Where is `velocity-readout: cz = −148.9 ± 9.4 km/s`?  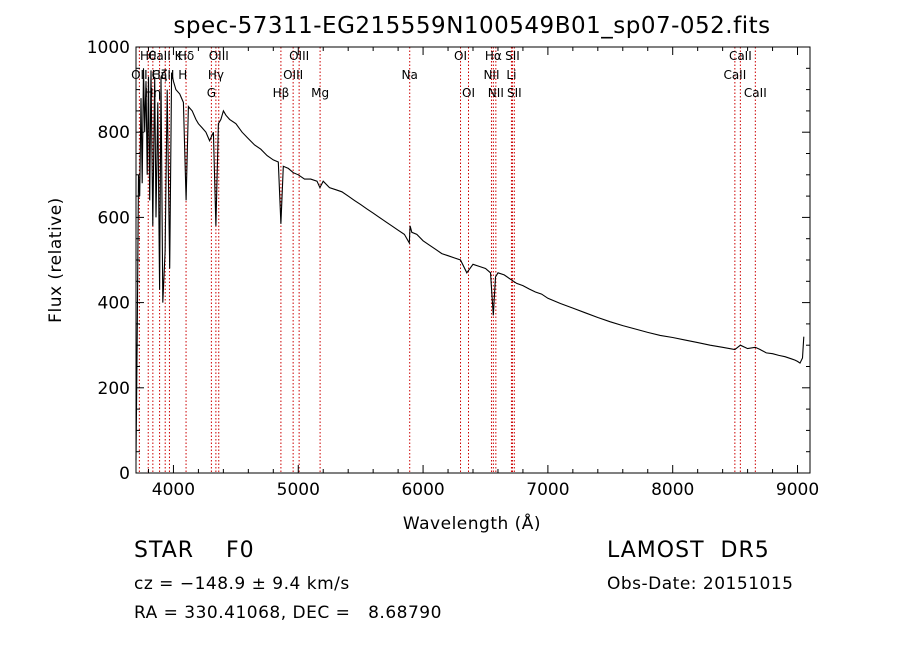
velocity-readout: cz = −148.9 ± 9.4 km/s is located at coordinates (242, 584).